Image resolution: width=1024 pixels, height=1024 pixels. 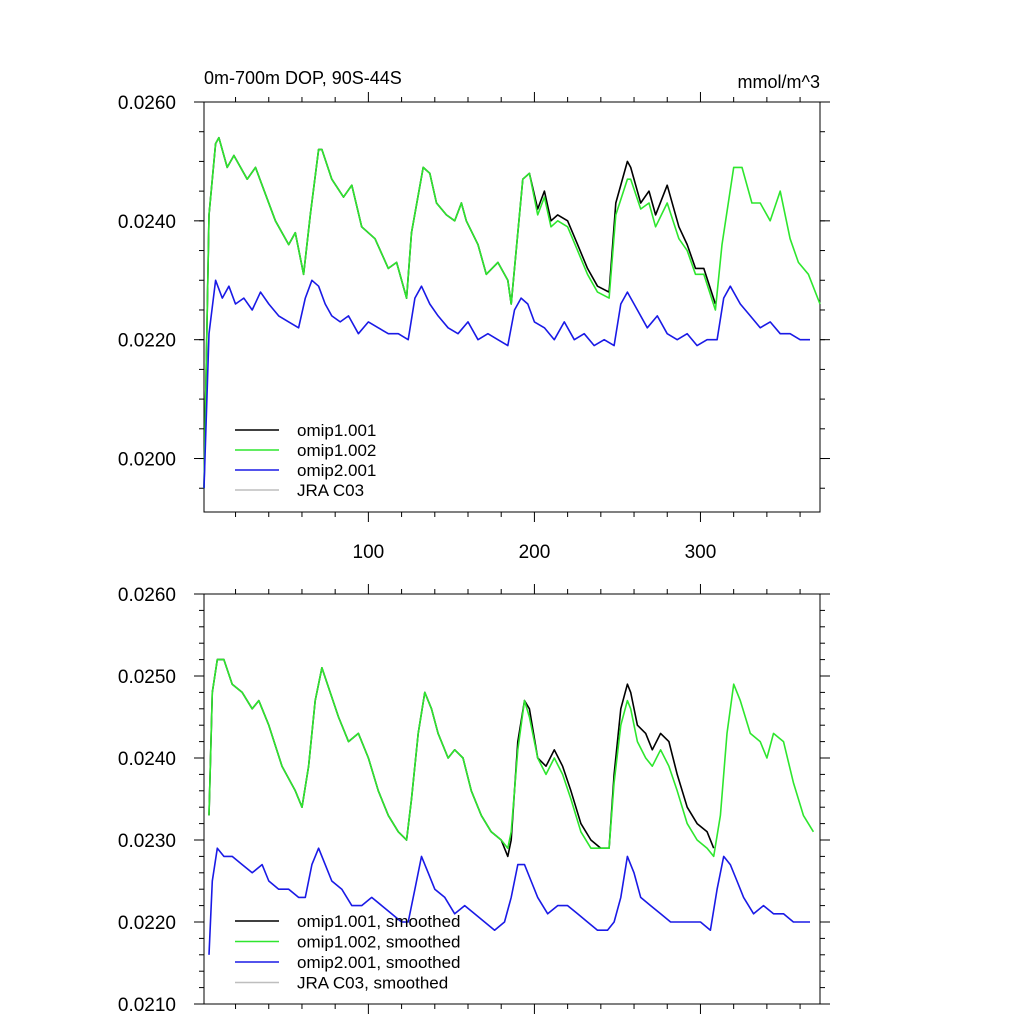 What do you see at coordinates (701, 552) in the screenshot?
I see `x-tick-label: 300` at bounding box center [701, 552].